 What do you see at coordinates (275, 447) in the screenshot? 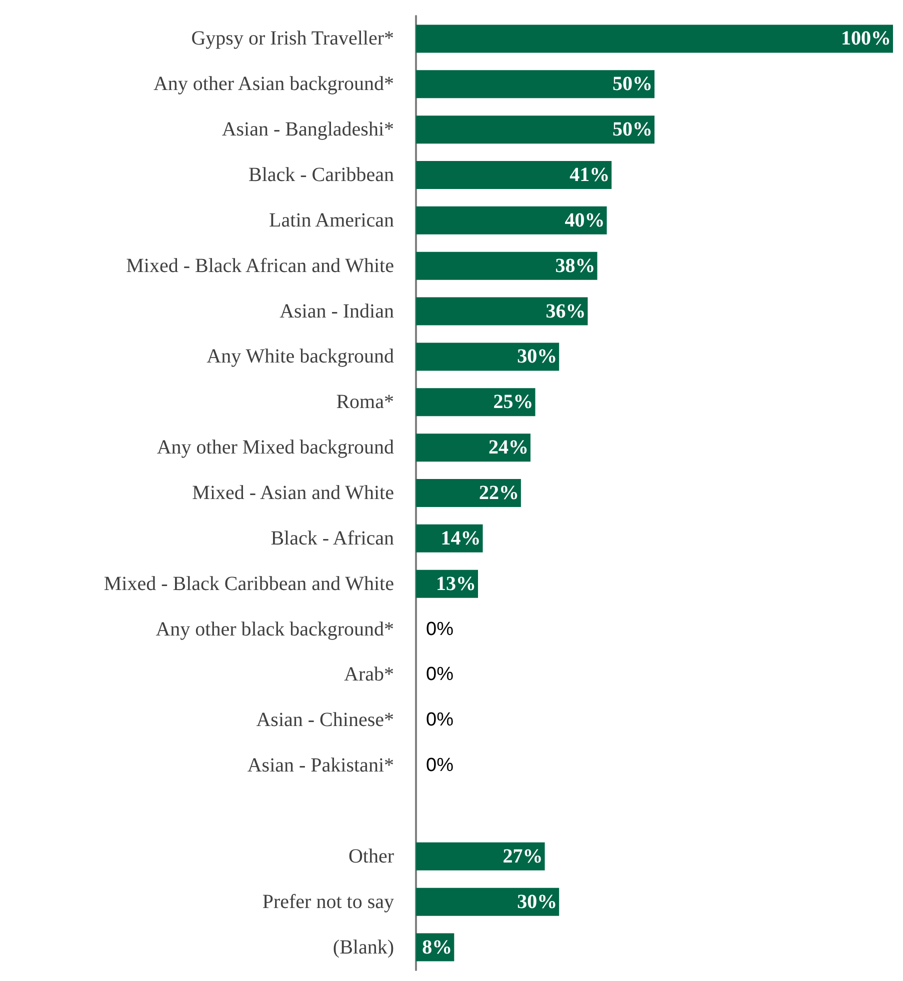
I see `y-tick-label: Any other Mixed background` at bounding box center [275, 447].